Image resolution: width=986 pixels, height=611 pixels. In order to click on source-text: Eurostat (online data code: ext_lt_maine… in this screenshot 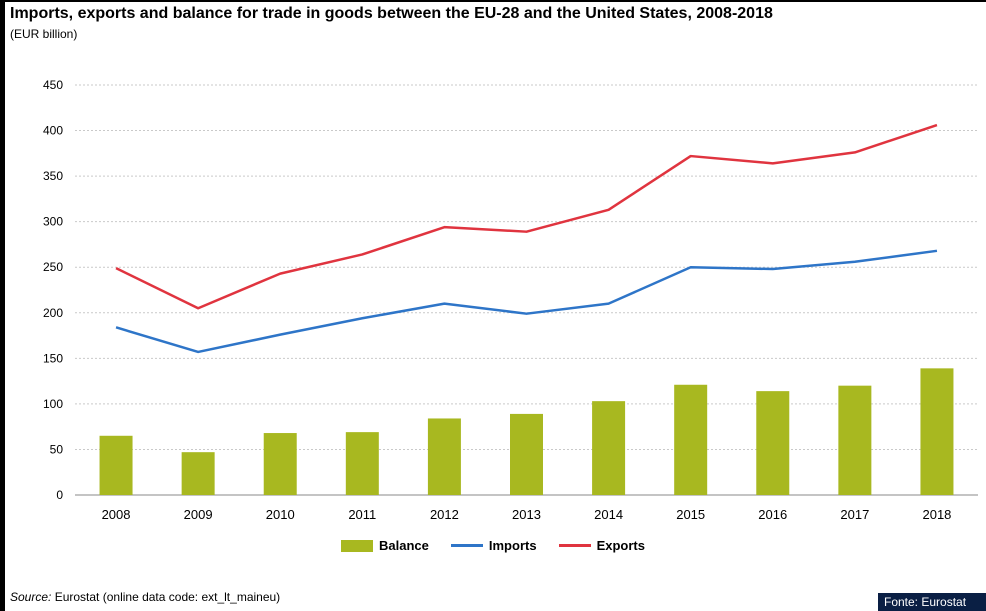, I will do `click(167, 597)`.